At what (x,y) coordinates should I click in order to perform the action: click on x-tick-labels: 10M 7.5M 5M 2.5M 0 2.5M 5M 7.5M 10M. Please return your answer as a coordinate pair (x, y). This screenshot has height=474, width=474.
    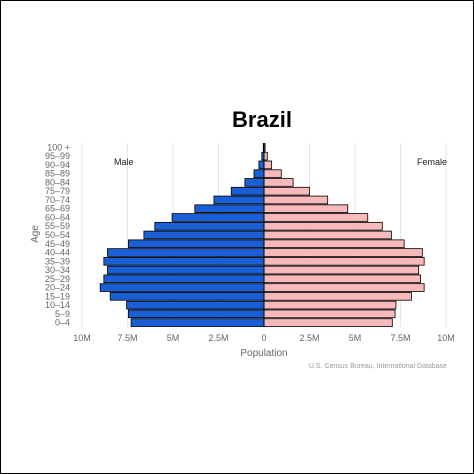
    Looking at the image, I should click on (264, 338).